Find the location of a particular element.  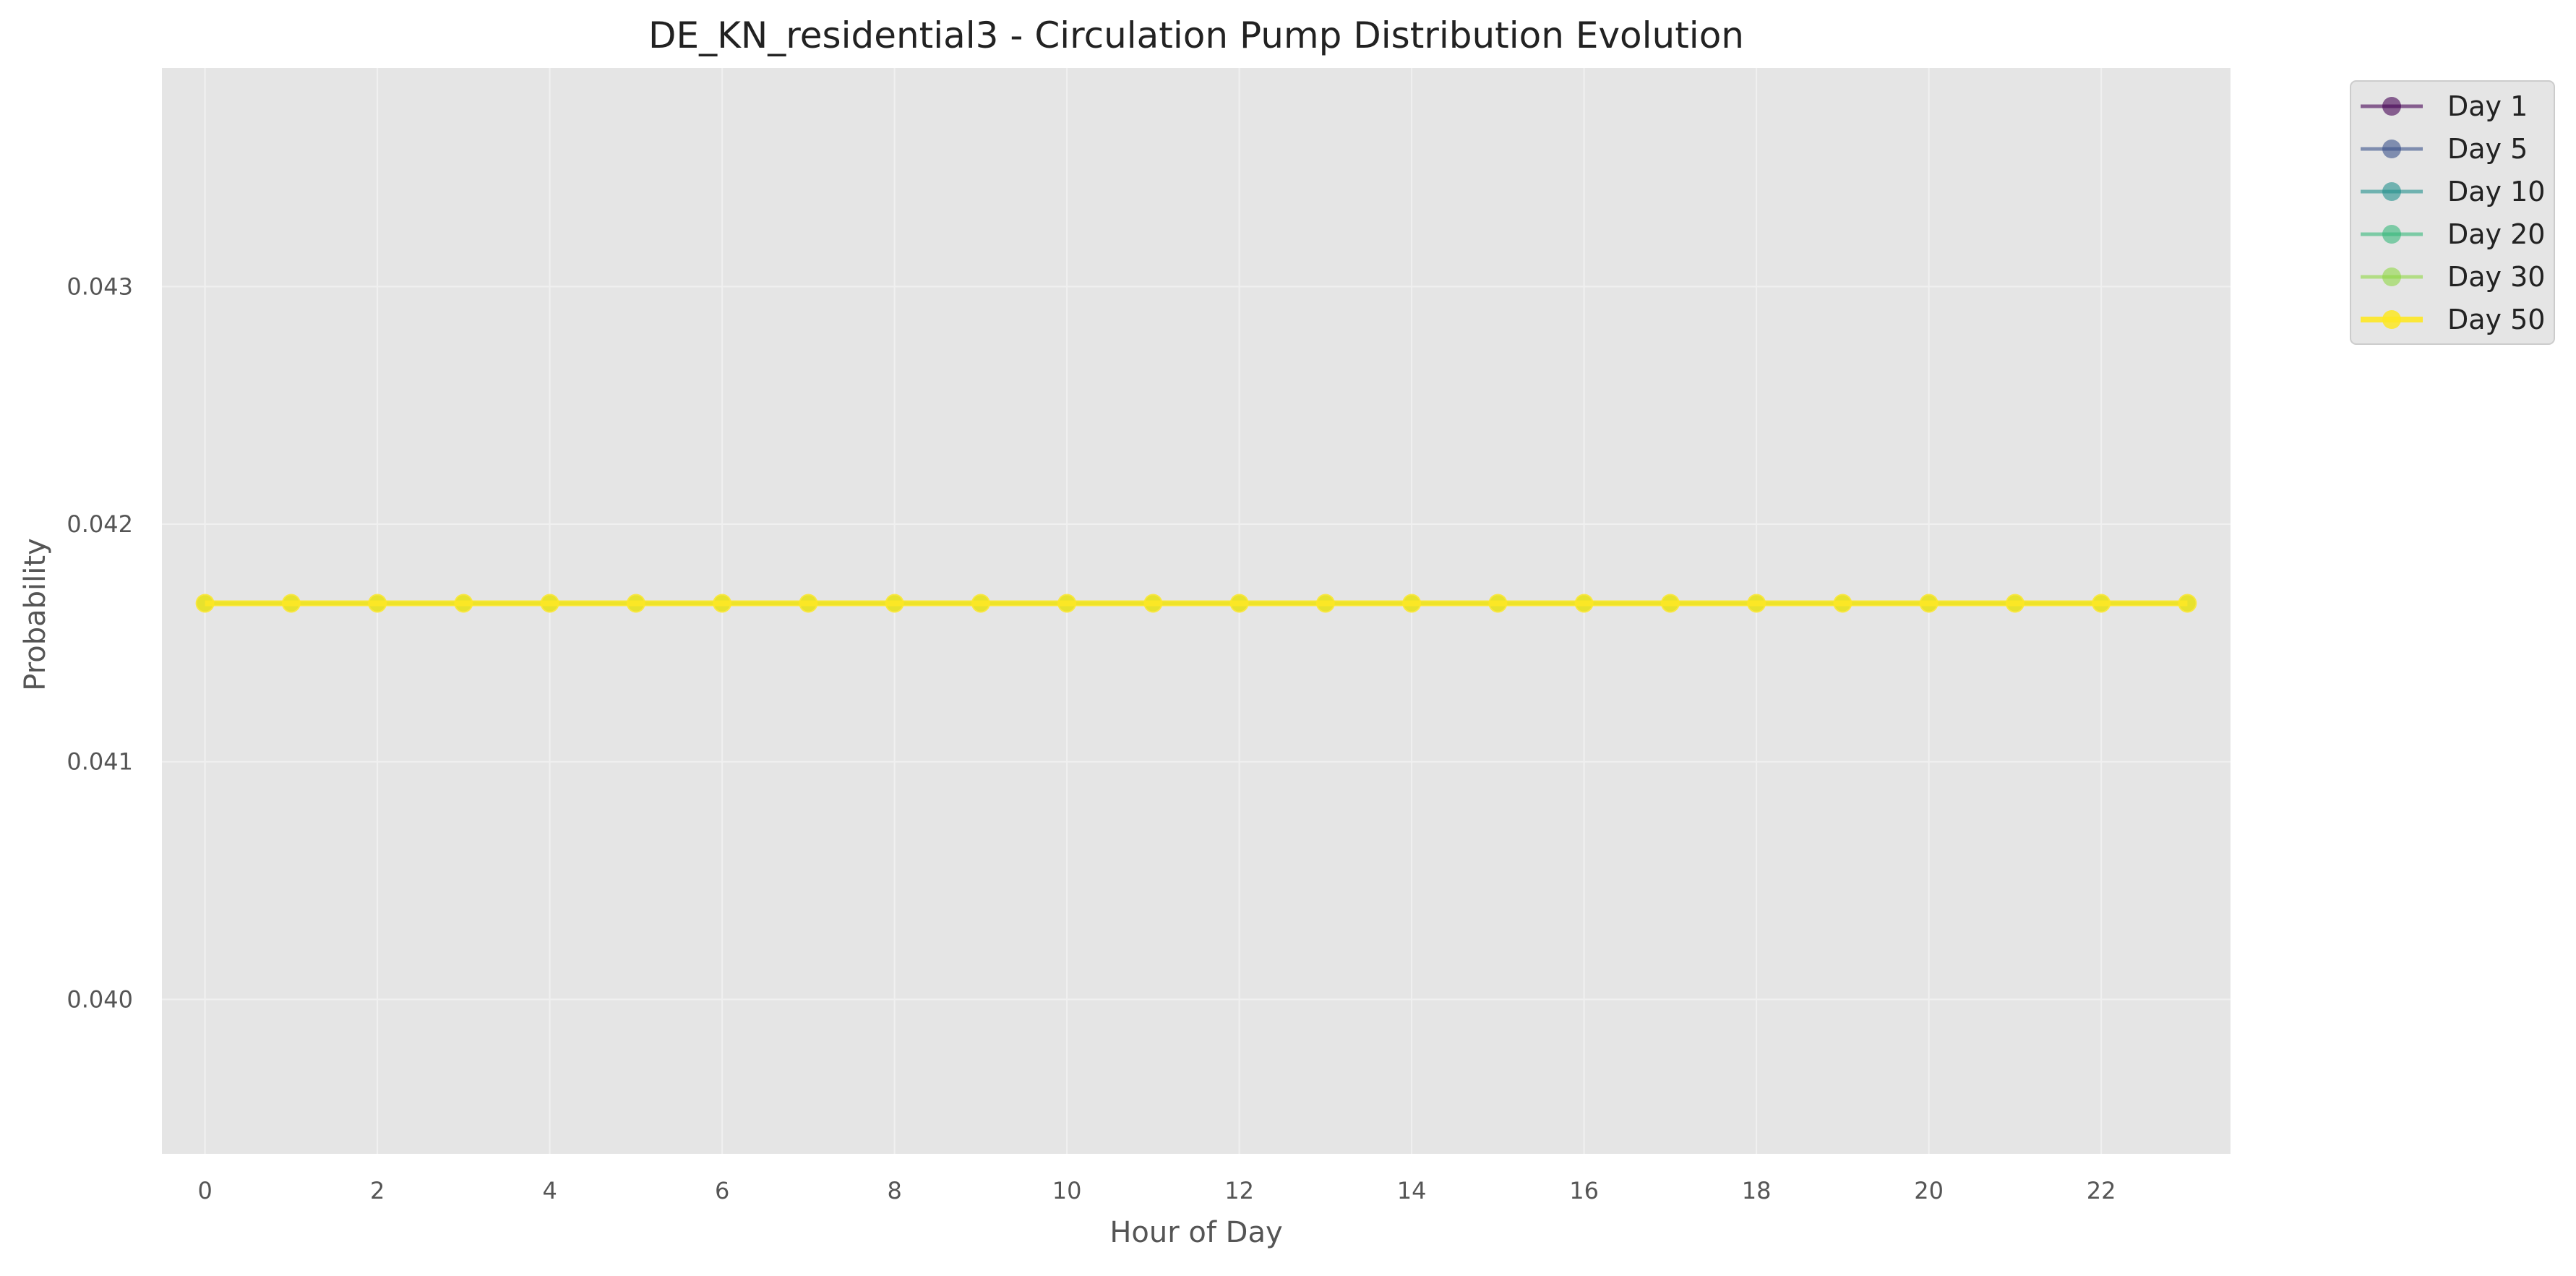

x-axis-label: Hour of Day is located at coordinates (1196, 1232).